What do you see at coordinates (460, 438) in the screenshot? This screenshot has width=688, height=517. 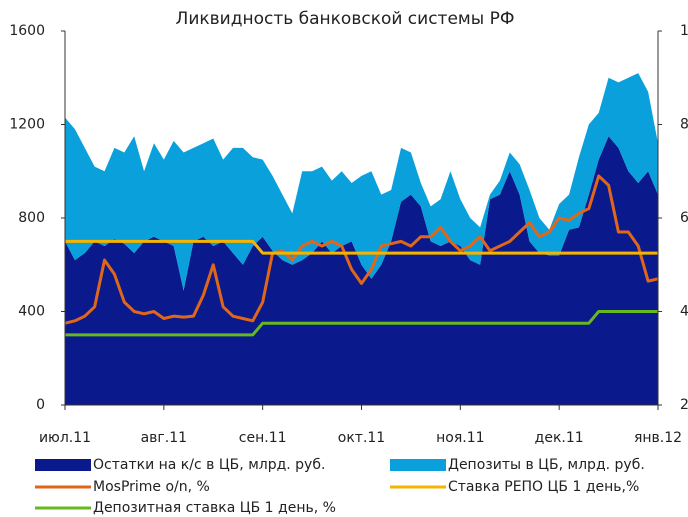 I see `x-tick-label: ноя.11` at bounding box center [460, 438].